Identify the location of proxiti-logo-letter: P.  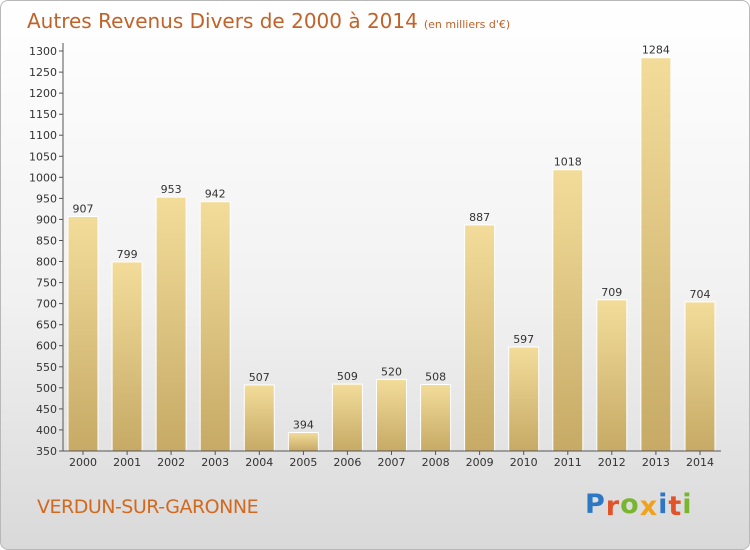
(595, 504).